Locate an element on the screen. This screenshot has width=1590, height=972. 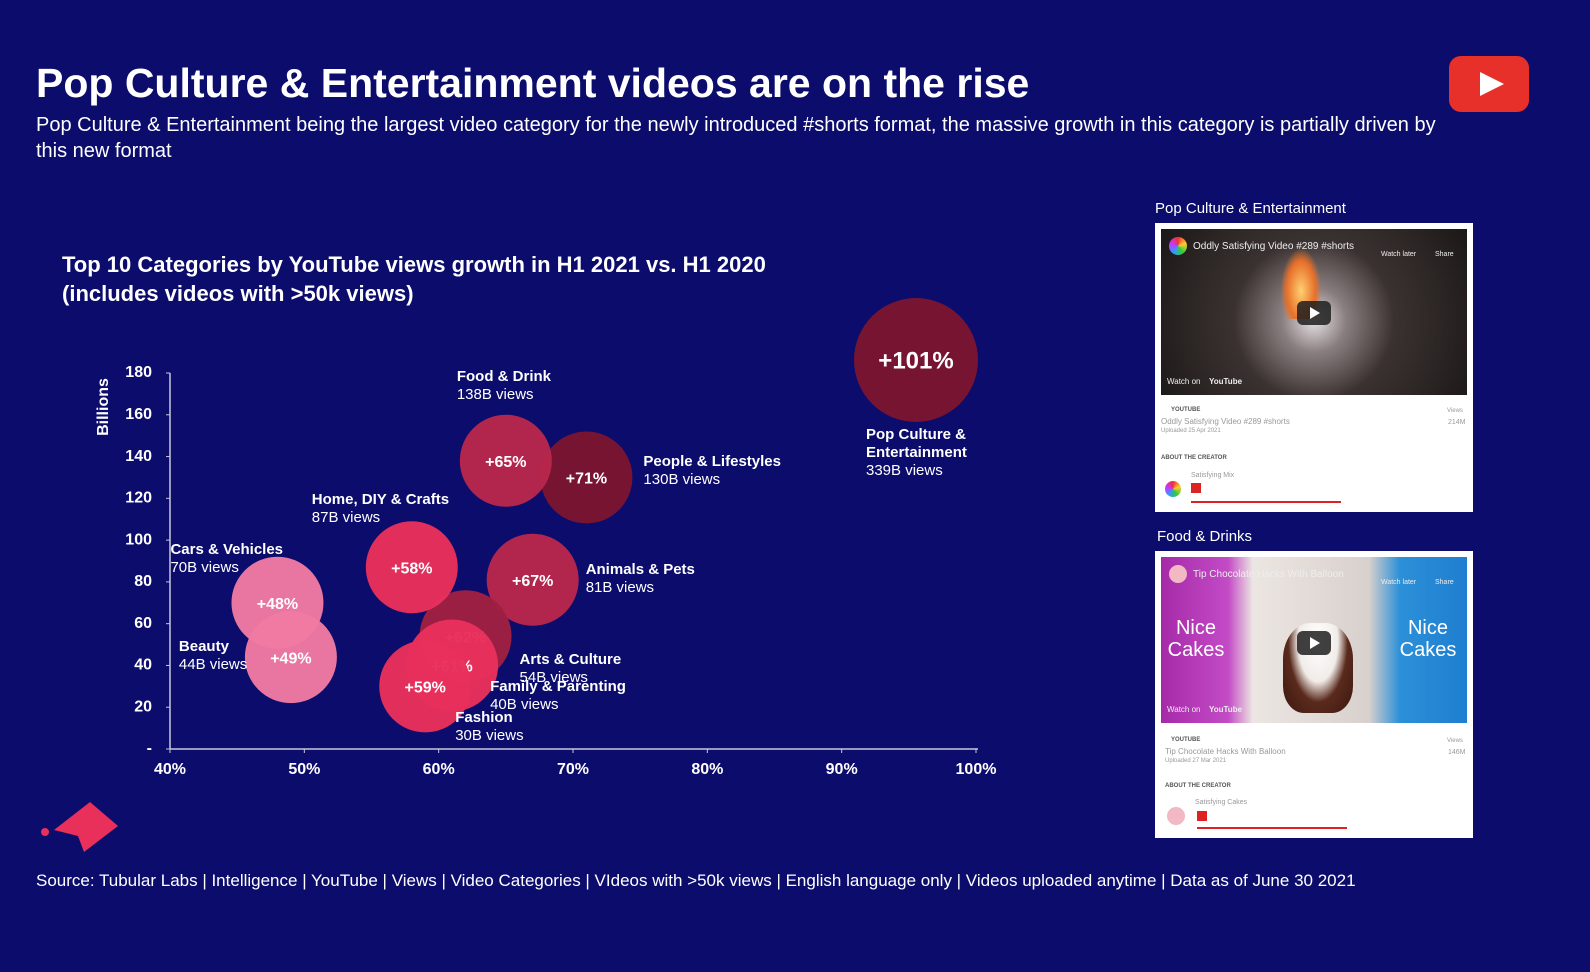
category-name: Family & Parenting is located at coordinates (558, 687).